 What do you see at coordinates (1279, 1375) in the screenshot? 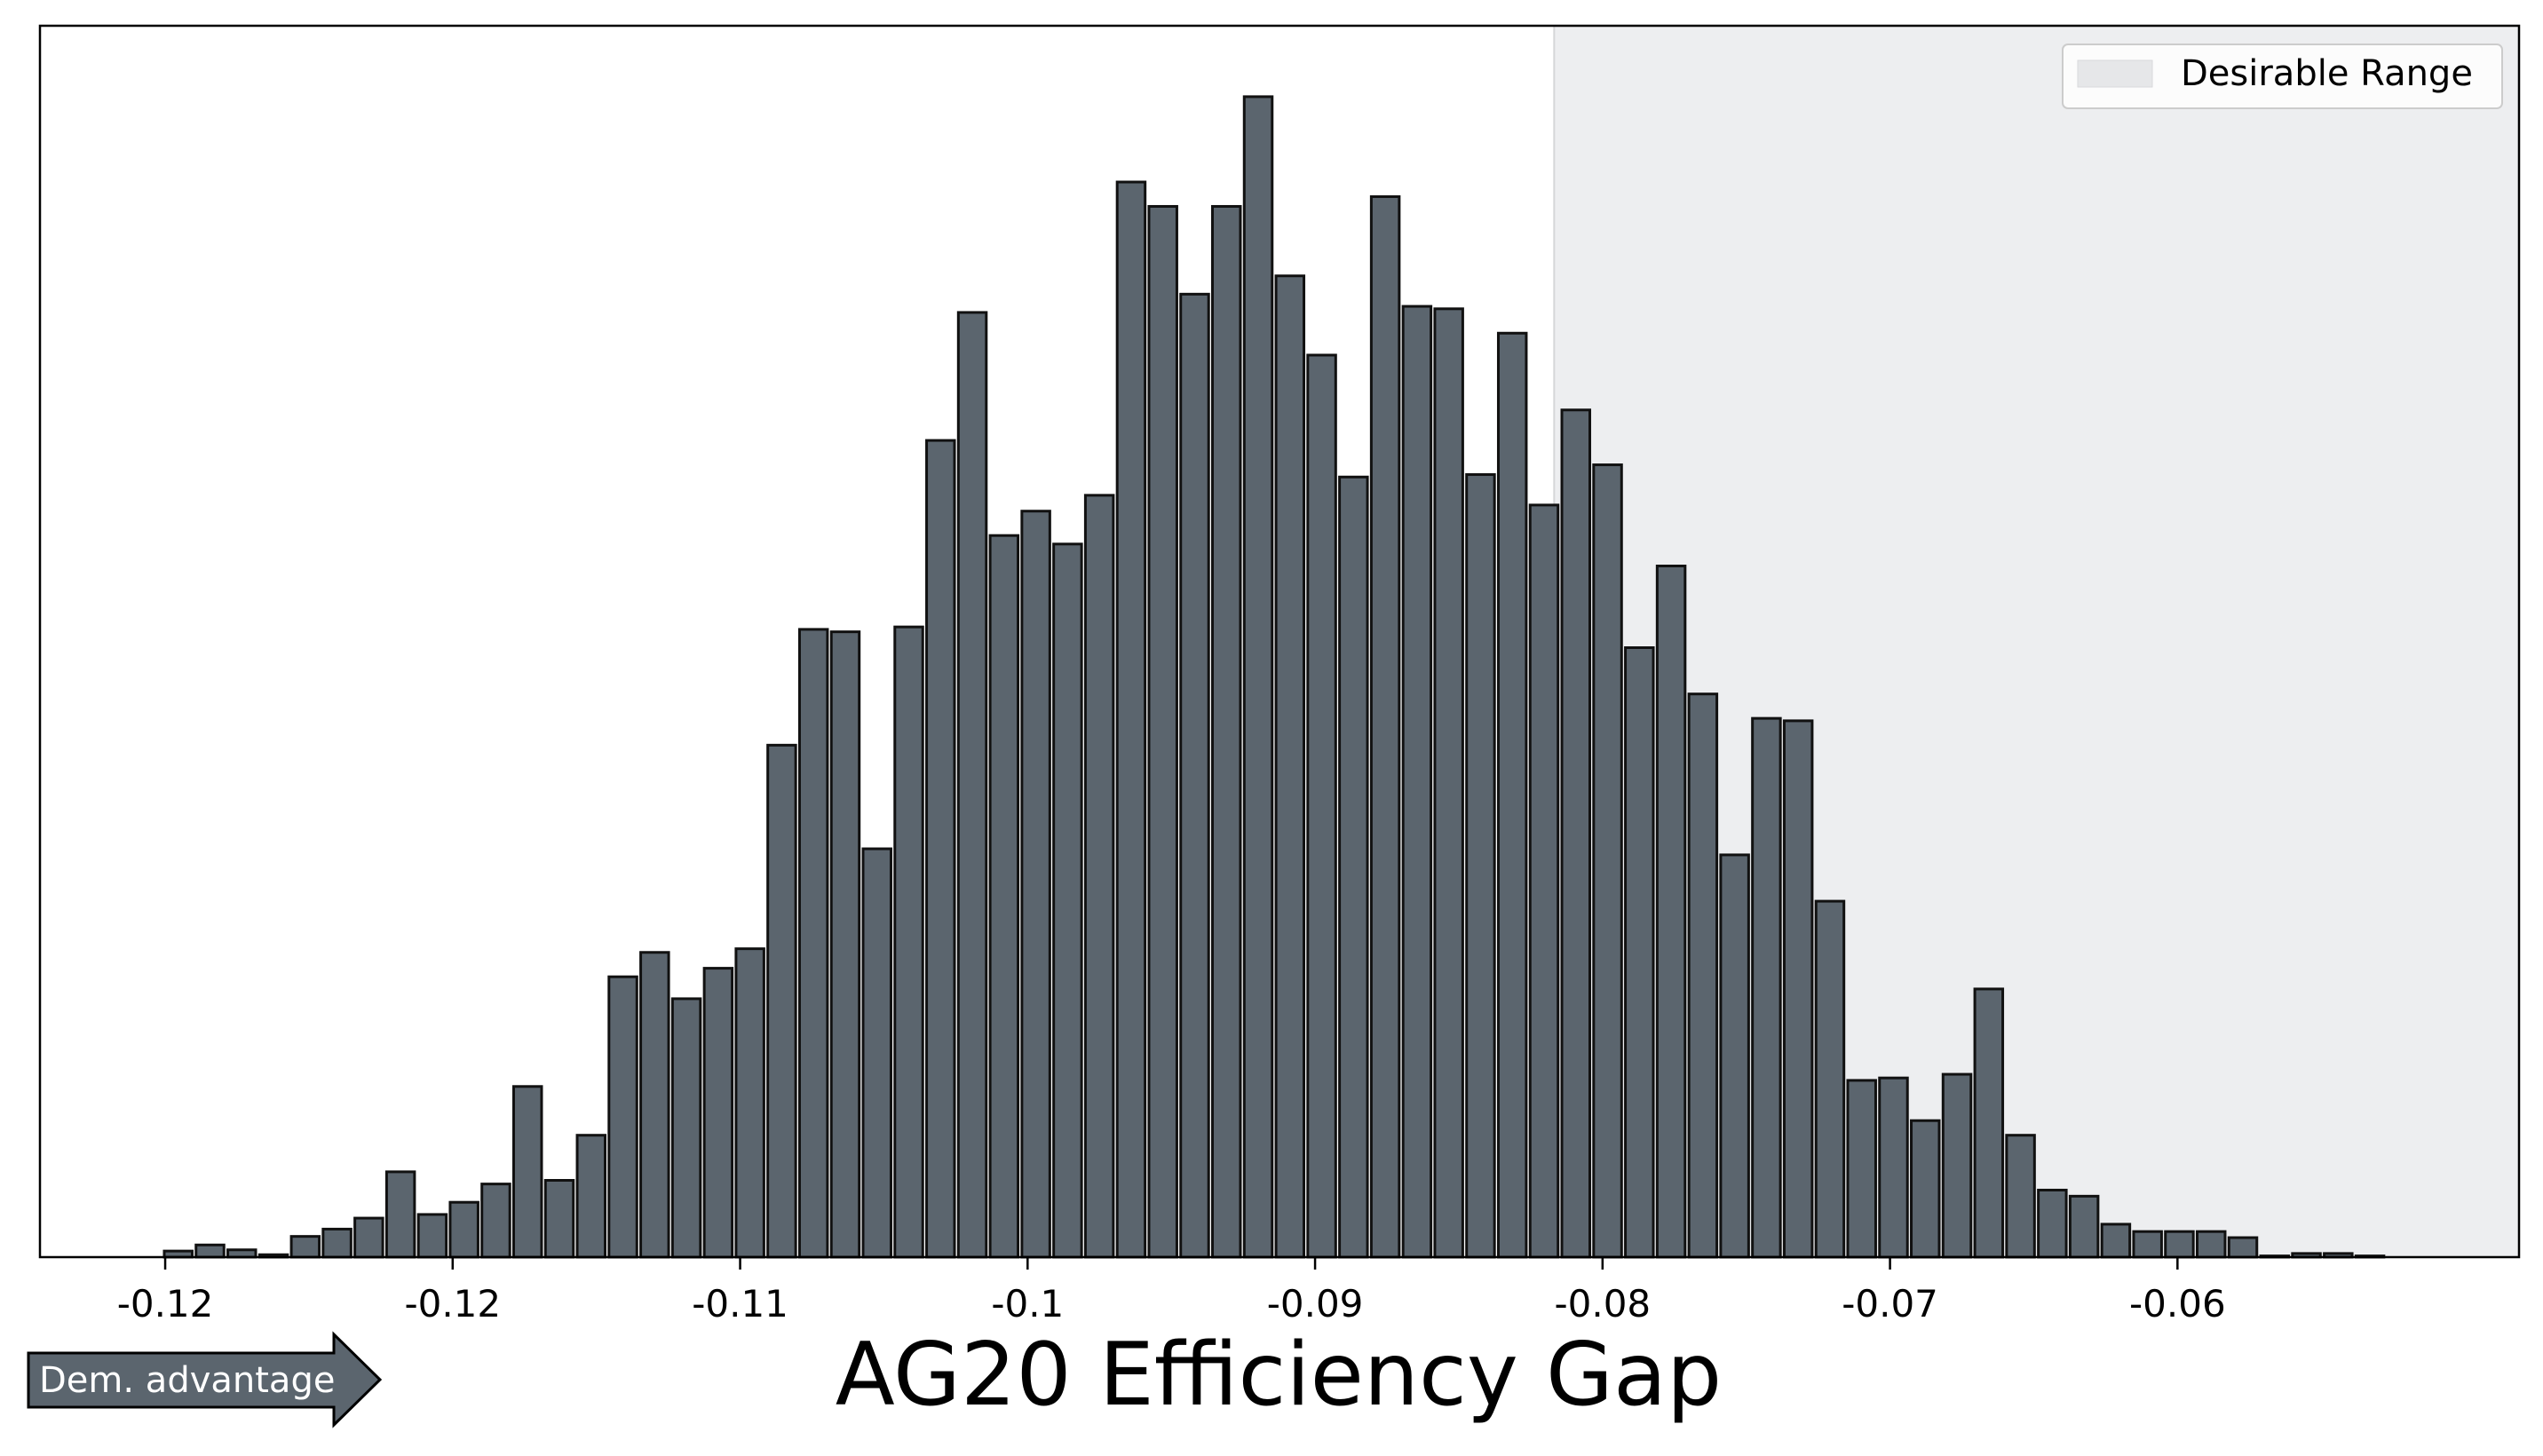
I see `x-axis-label: AG20 Efficiency Gap` at bounding box center [1279, 1375].